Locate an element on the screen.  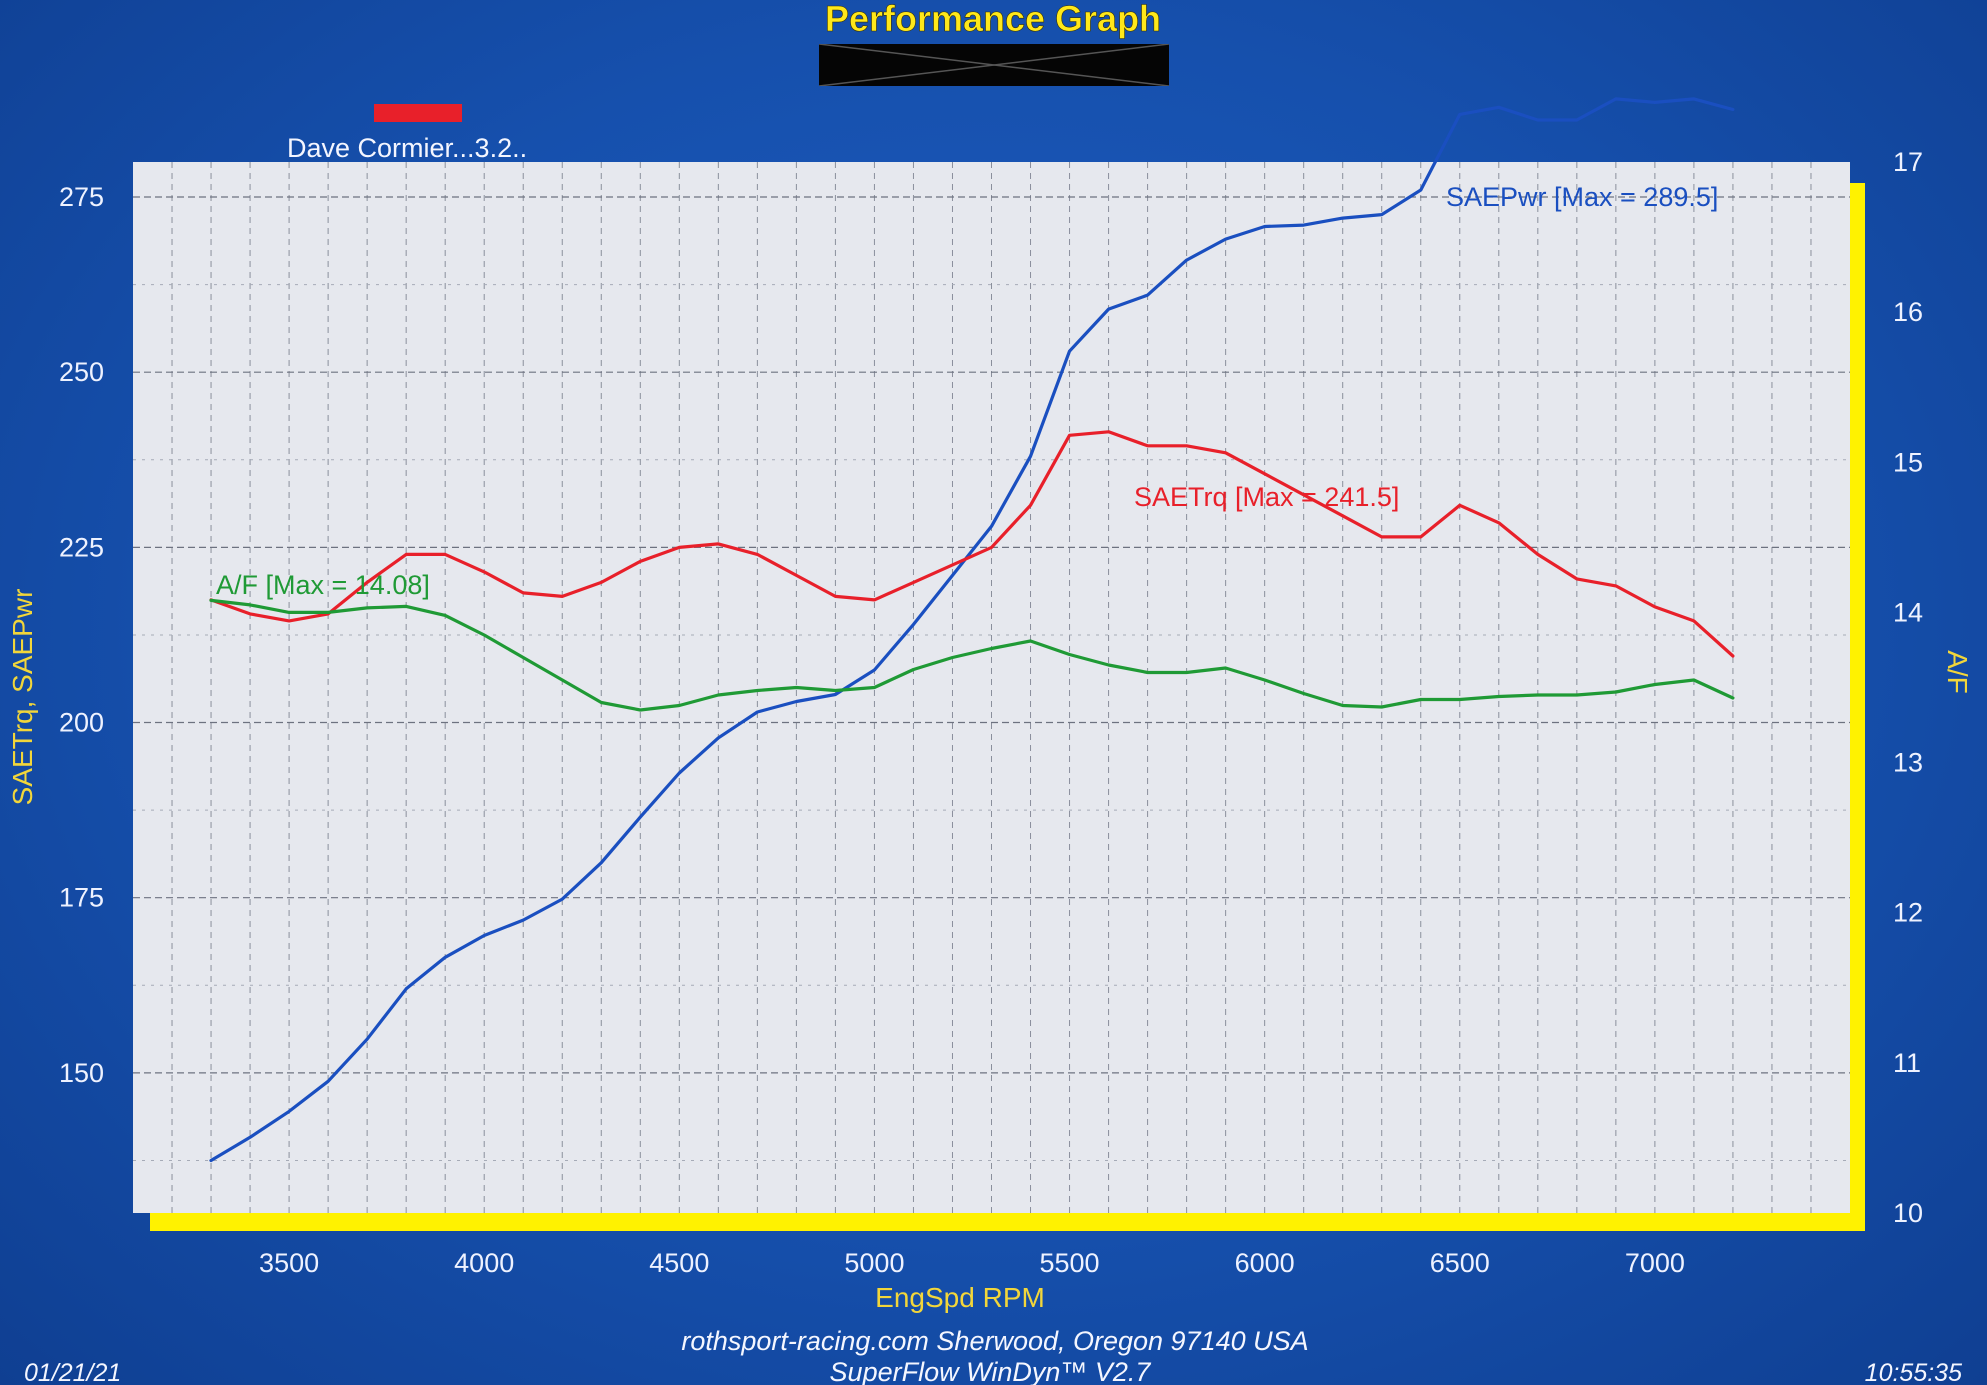
series-line-a-f is located at coordinates (972, 655).